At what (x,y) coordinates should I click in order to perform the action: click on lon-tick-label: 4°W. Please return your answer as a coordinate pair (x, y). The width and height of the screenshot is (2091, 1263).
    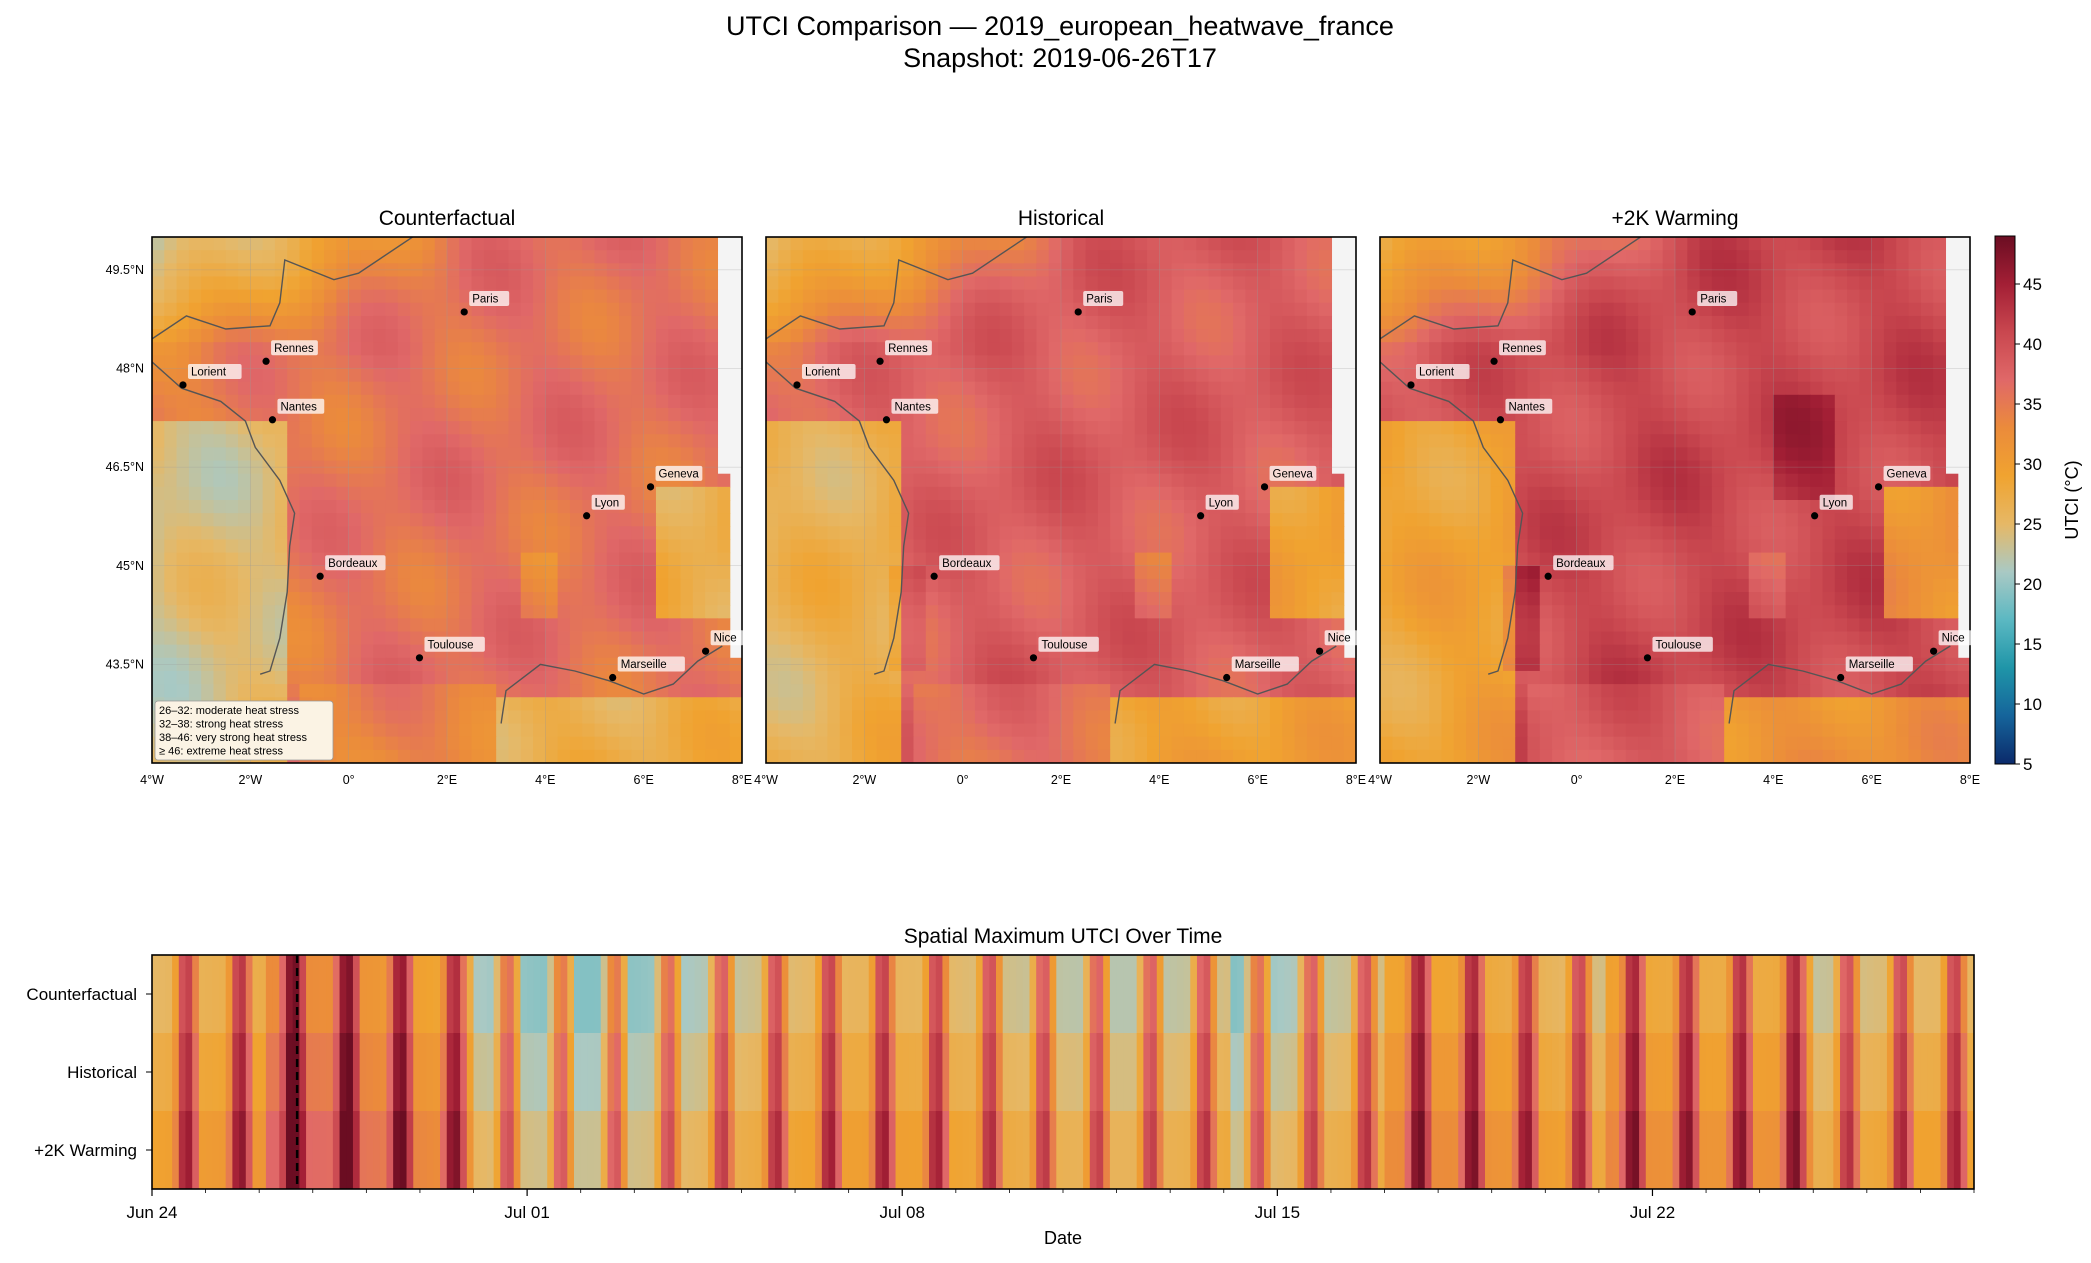
    Looking at the image, I should click on (766, 780).